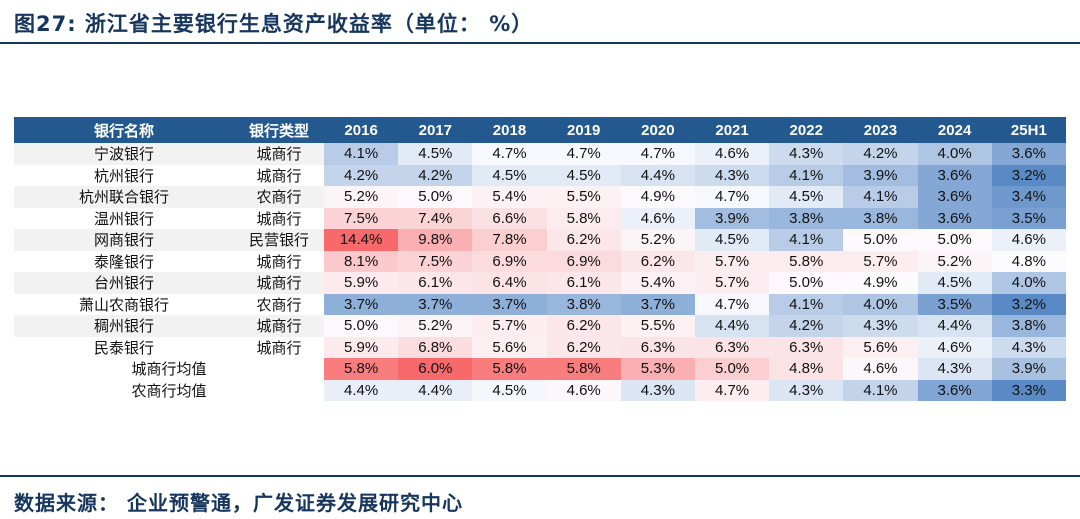  What do you see at coordinates (1028, 130) in the screenshot?
I see `column-header: 25H1` at bounding box center [1028, 130].